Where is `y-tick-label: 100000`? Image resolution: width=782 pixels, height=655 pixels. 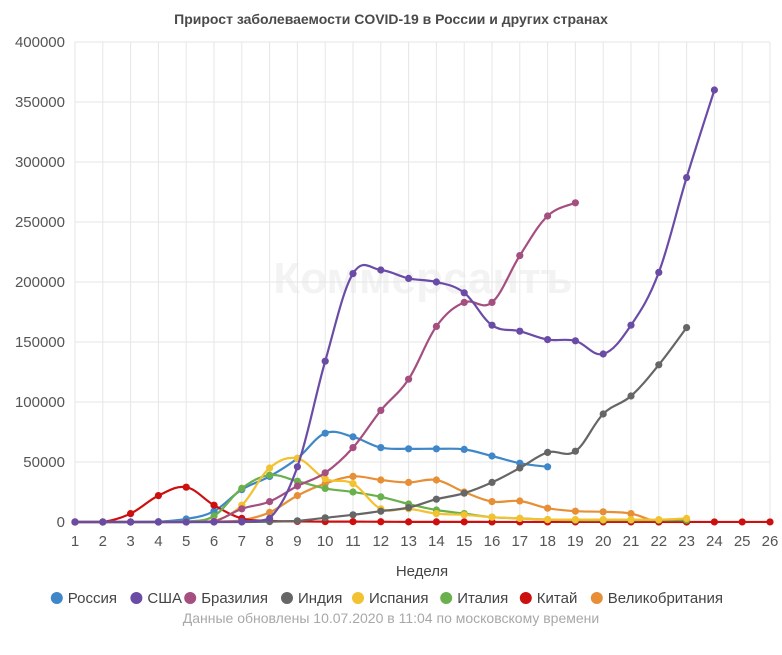 y-tick-label: 100000 is located at coordinates (40, 402).